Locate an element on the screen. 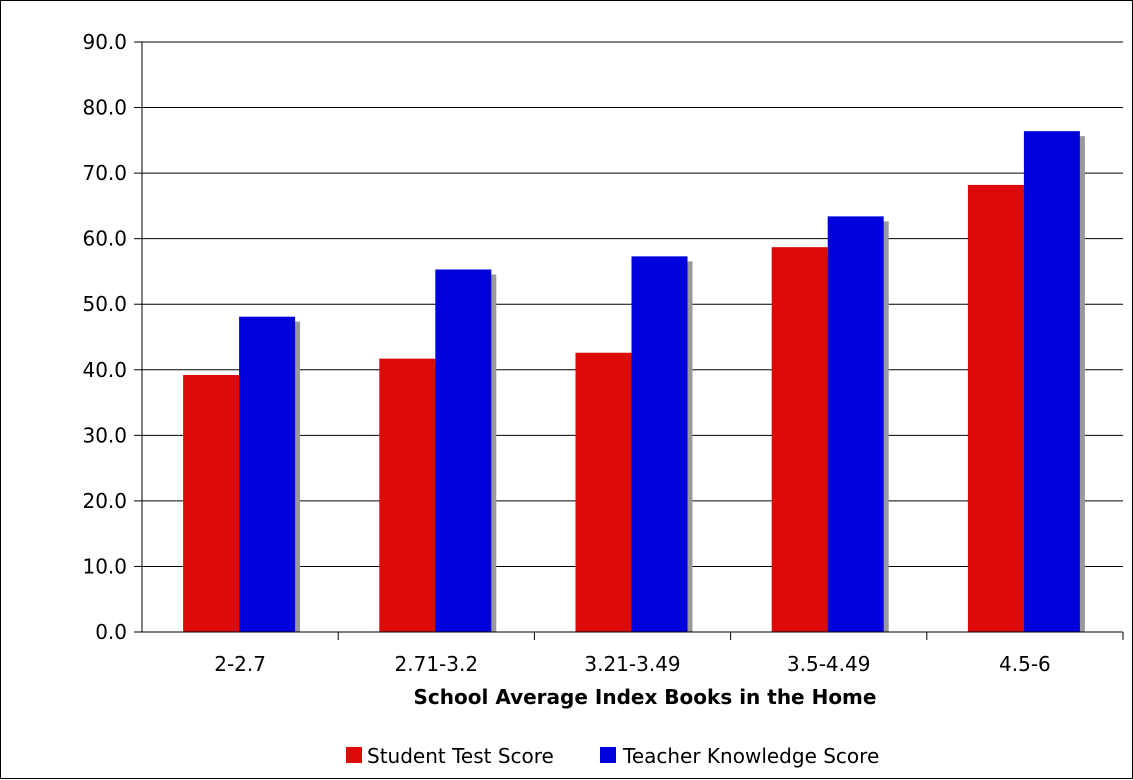  y-tick-labels: 0.0 10.0 20.0 30.0 40.0 50.0 60.0 70.0 80.0 90.0 is located at coordinates (104, 337).